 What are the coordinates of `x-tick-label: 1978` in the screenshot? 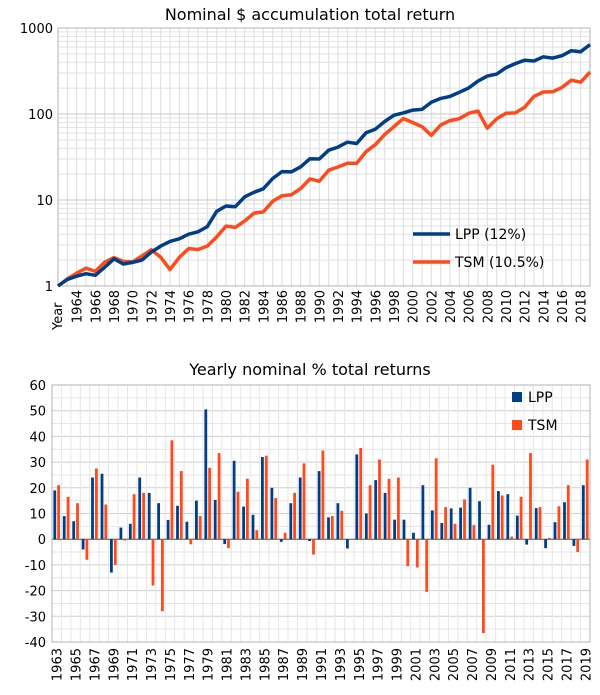 It's located at (208, 306).